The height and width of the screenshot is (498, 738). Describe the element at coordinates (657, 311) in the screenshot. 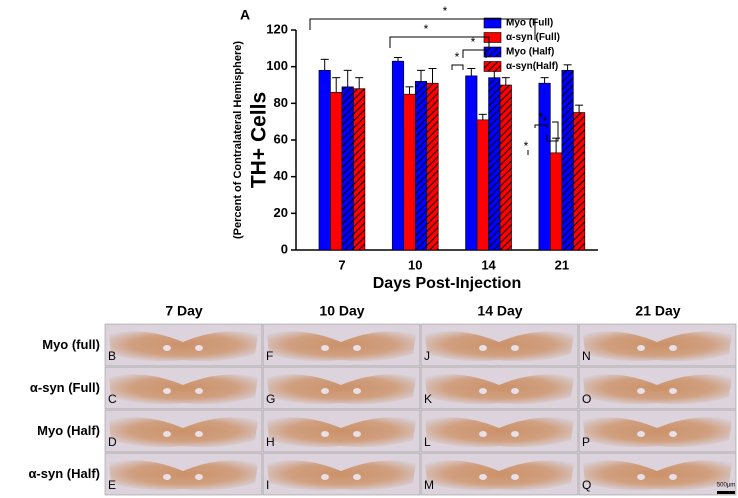

I see `column-header: 21 Day` at that location.